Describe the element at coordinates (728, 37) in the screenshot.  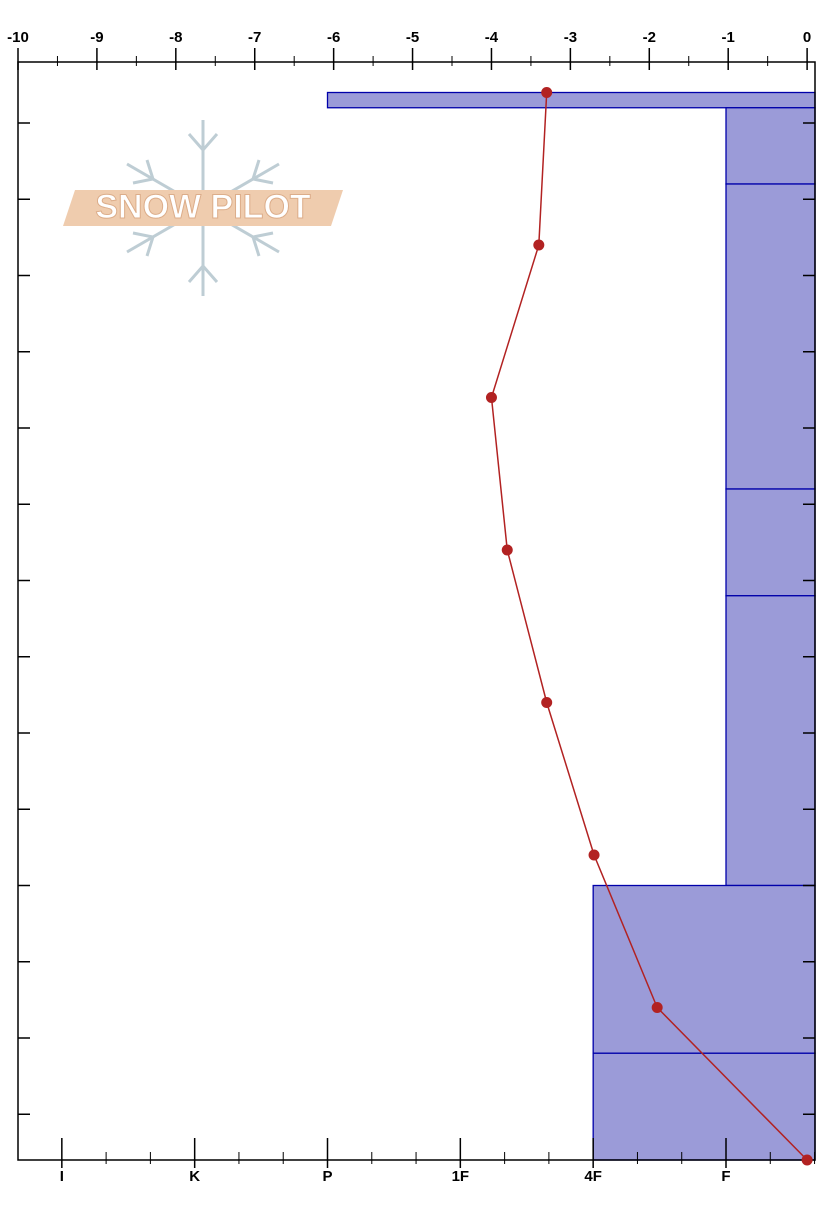
I see `x-tick-label: -1` at that location.